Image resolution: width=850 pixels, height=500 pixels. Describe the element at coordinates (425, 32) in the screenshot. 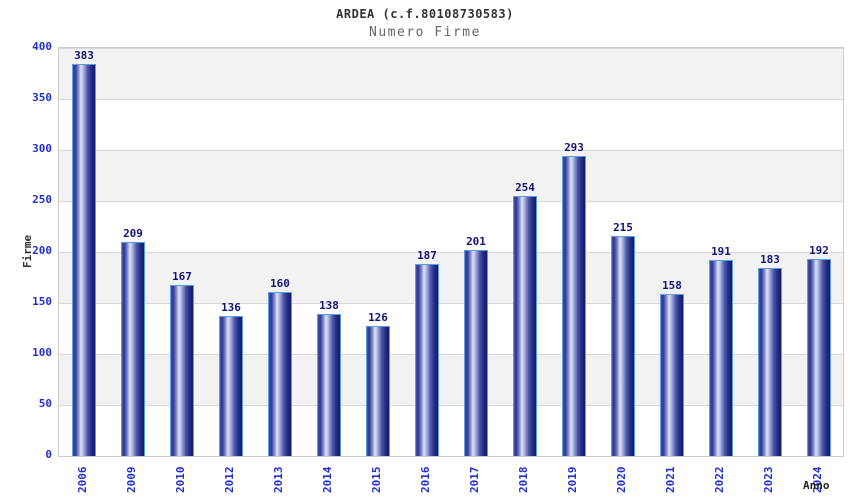

I see `chart-subtitle: Numero Firme` at that location.